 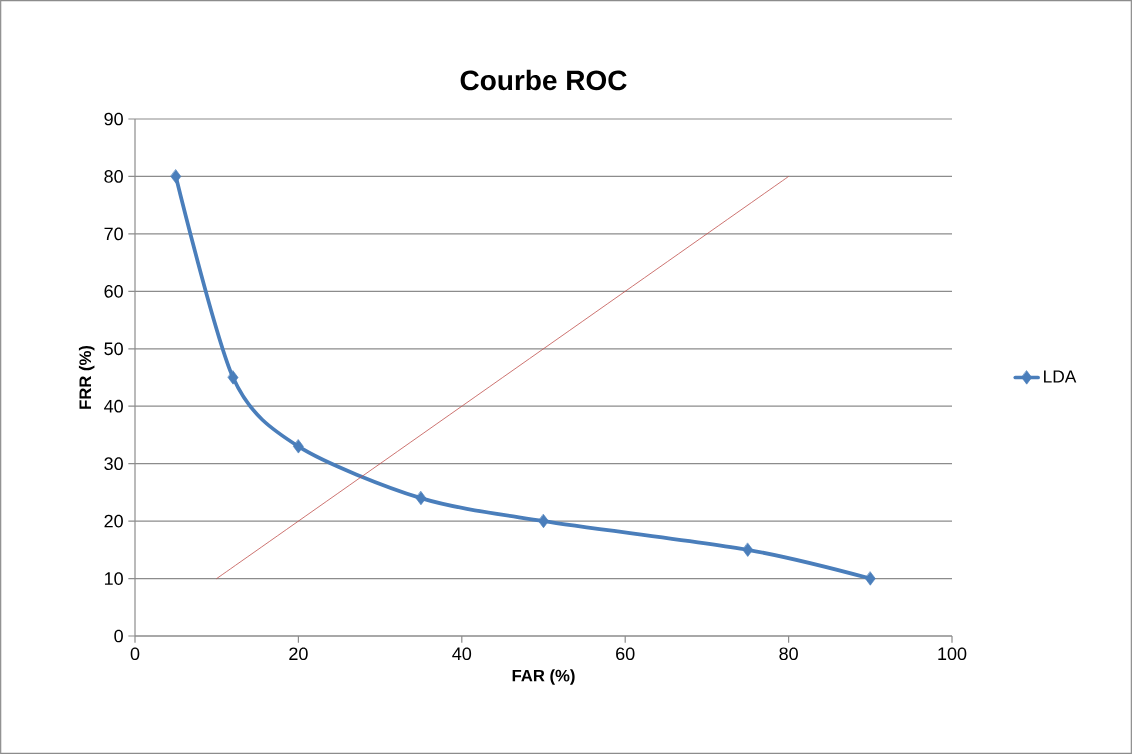 I want to click on y-tick-label: 30, so click(x=113, y=464).